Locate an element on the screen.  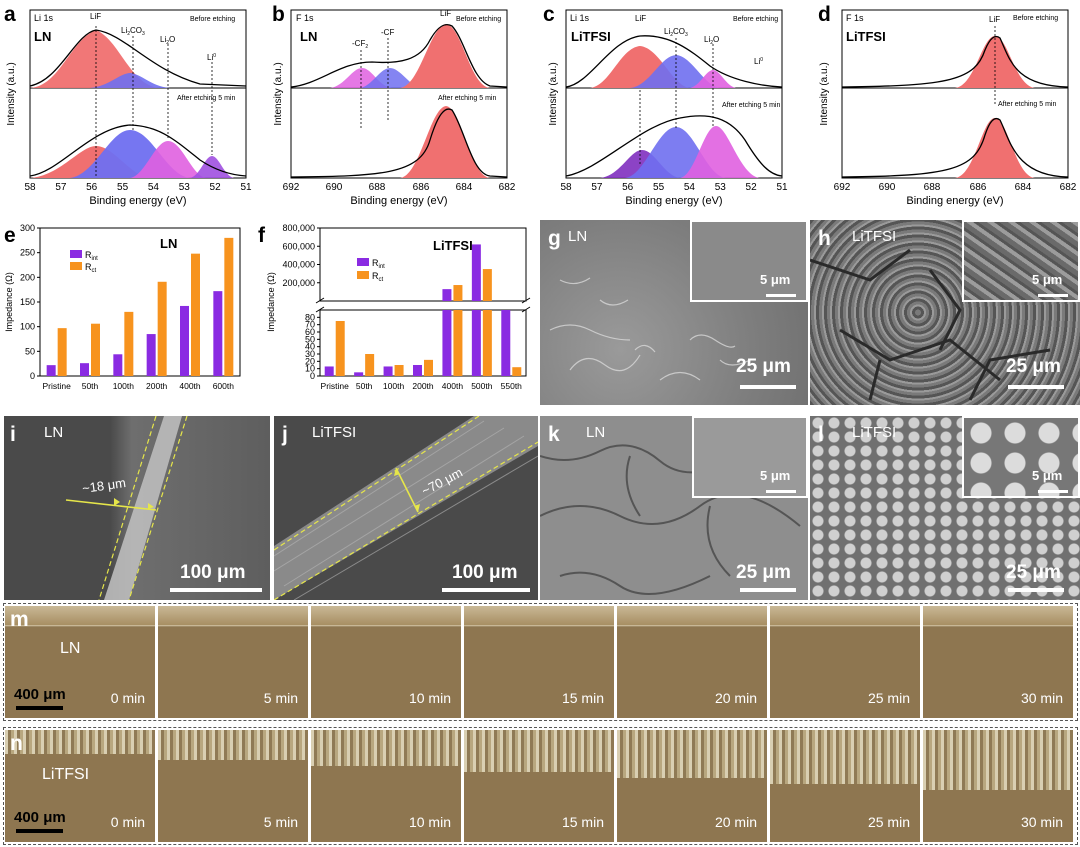
plot-frame-upper is located at coordinates (423, 264).